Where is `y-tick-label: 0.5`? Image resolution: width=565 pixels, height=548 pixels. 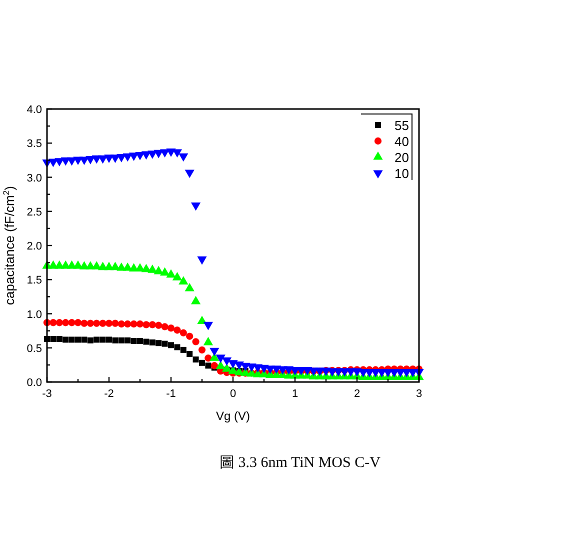
y-tick-label: 0.5 is located at coordinates (34, 348).